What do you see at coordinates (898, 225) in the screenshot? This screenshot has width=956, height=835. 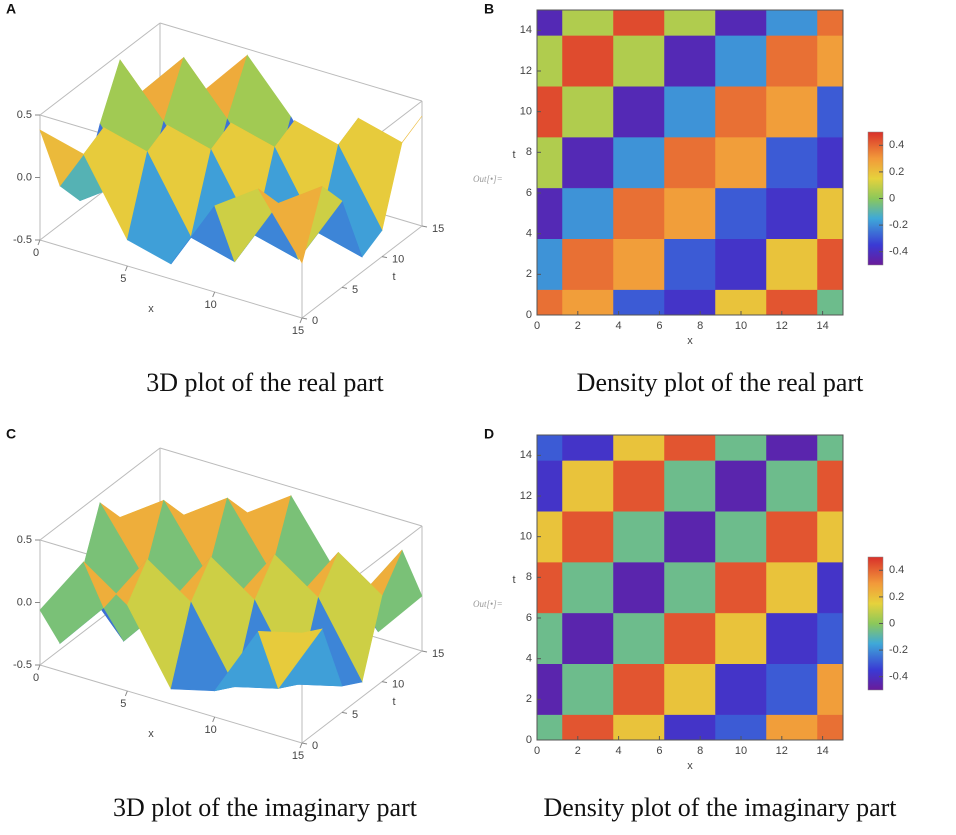 I see `colorbar-tick-label: -0.2` at bounding box center [898, 225].